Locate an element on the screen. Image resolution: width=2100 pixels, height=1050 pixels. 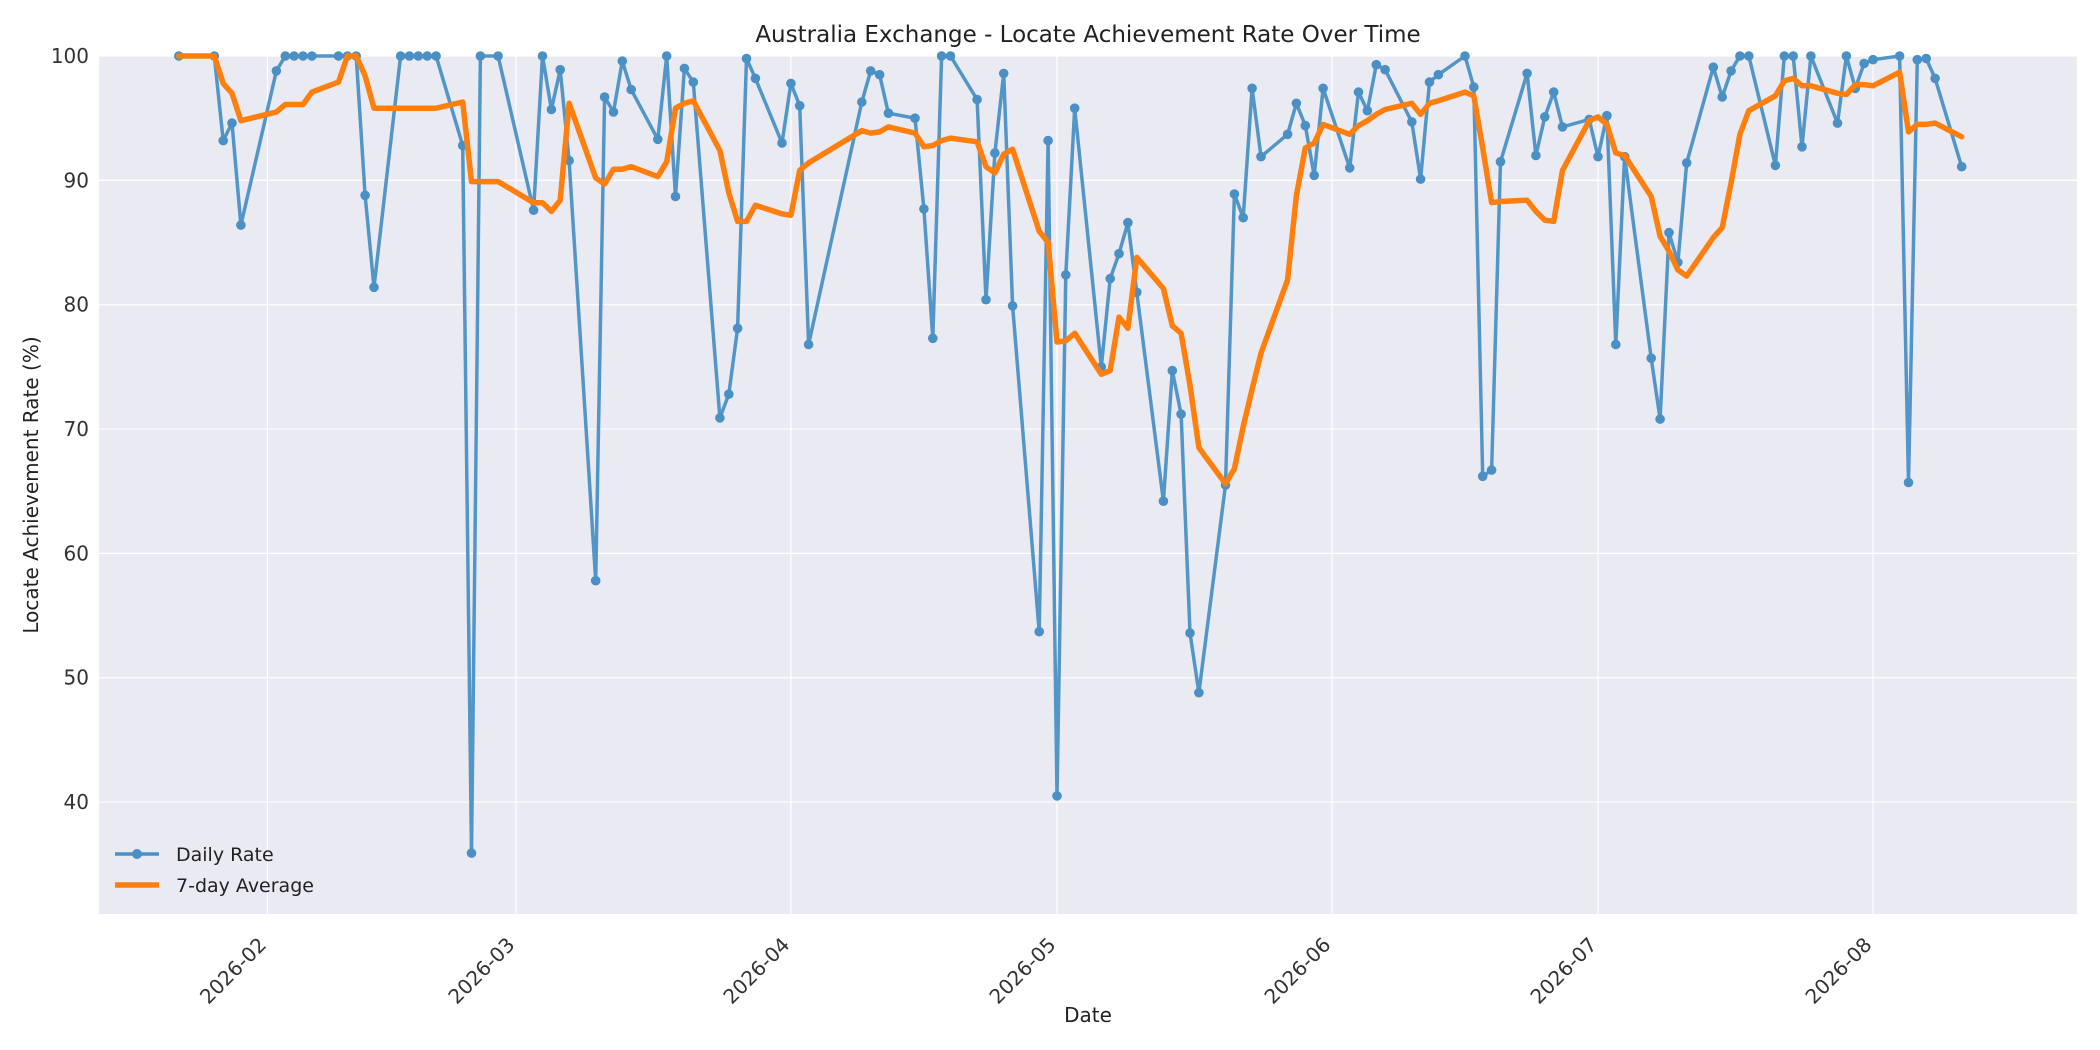
x-axis-label: Date is located at coordinates (1088, 1015).